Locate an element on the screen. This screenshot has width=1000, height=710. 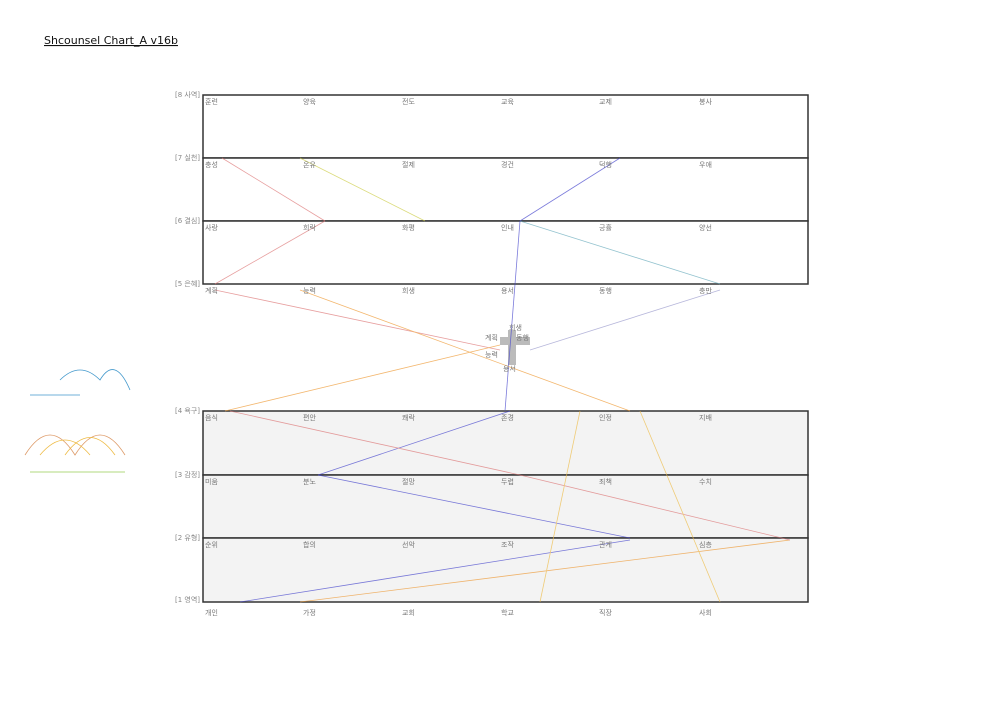
cell-label: 능력 is located at coordinates (309, 291).